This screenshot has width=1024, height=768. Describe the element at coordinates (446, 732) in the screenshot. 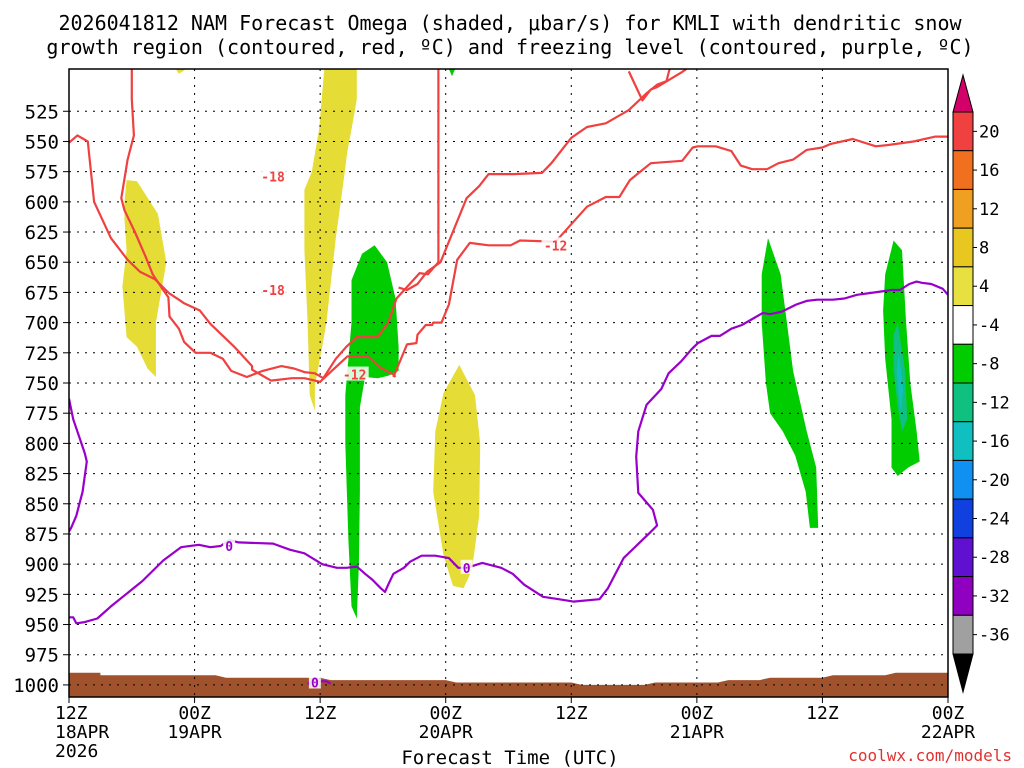

I see `x-tick-label-line2: 20APR` at that location.